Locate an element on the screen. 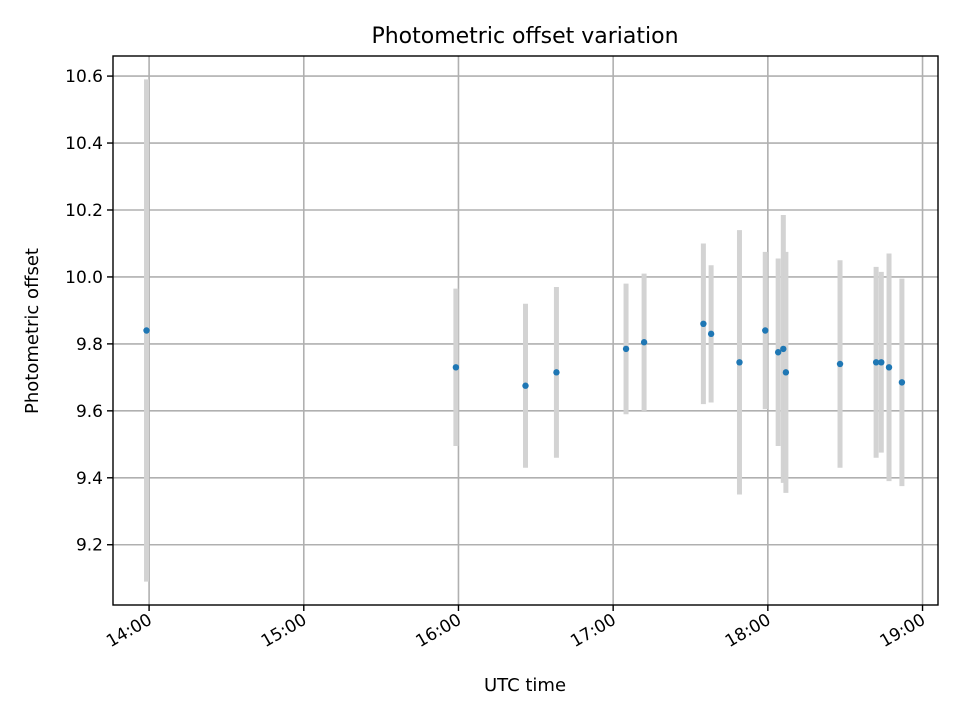  y-tick-label: 9.2 is located at coordinates (89, 546).